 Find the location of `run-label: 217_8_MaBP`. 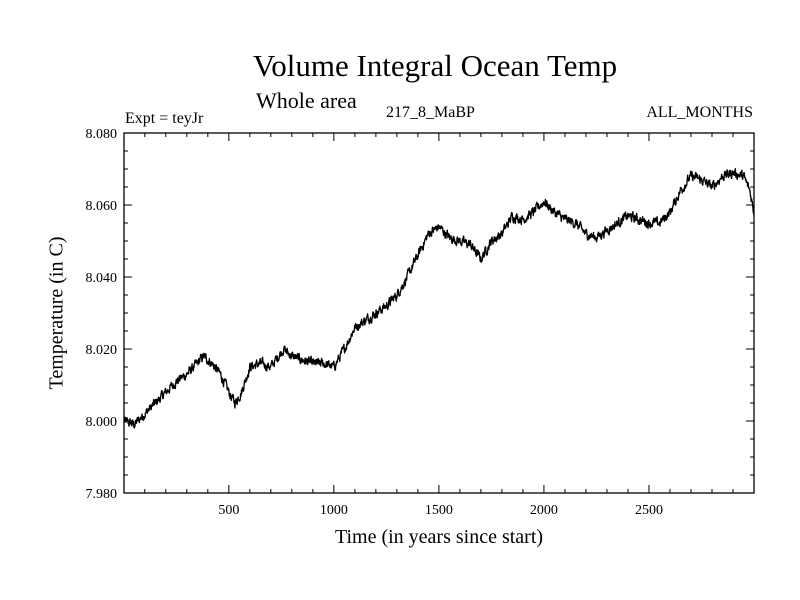

run-label: 217_8_MaBP is located at coordinates (430, 112).